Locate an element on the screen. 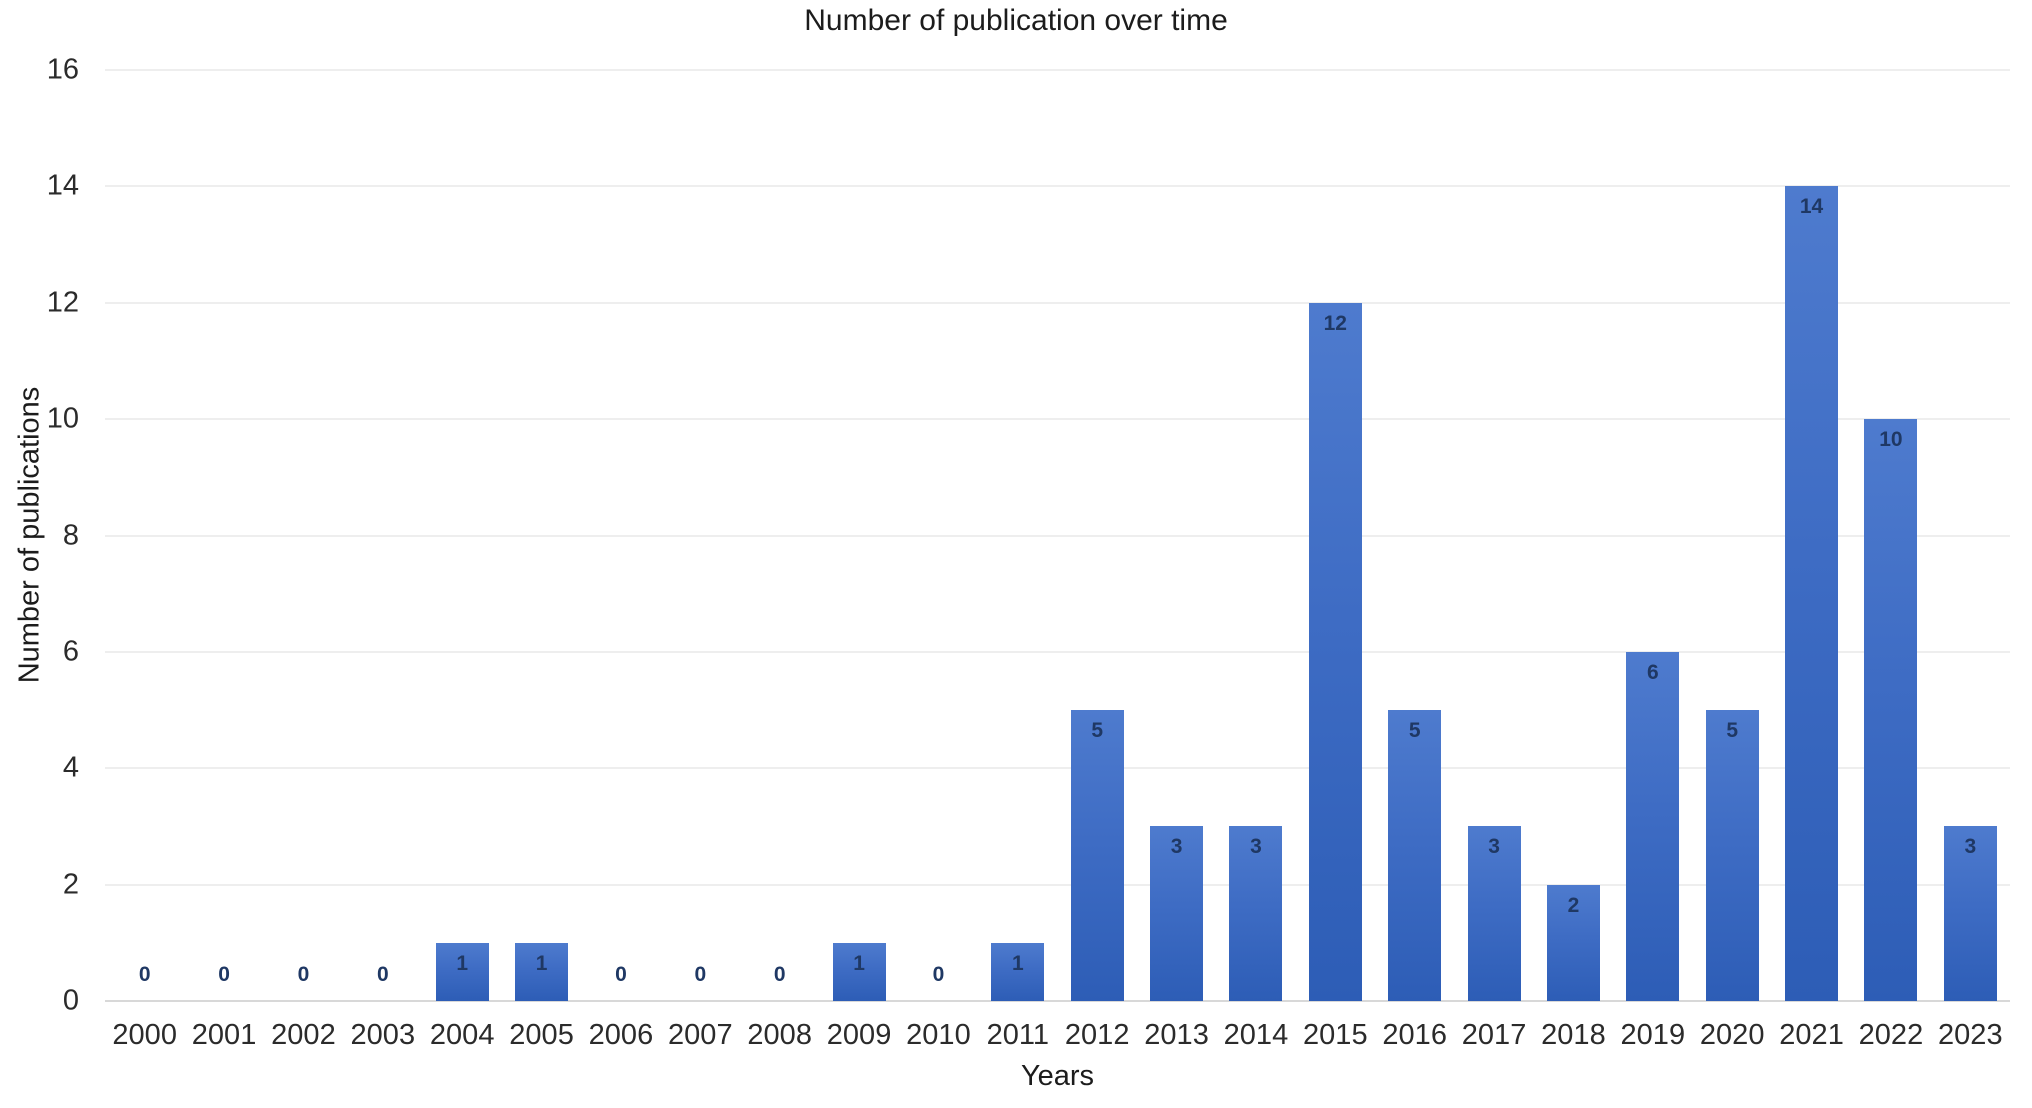 The image size is (2032, 1108). x-tick-label: 2013 is located at coordinates (1176, 1035).